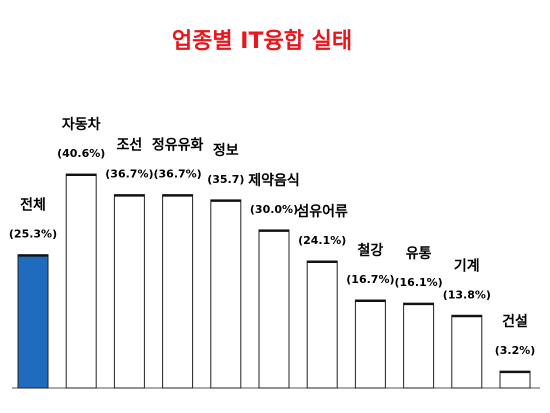 The image size is (550, 413). What do you see at coordinates (371, 250) in the screenshot?
I see `category-label: 철강` at bounding box center [371, 250].